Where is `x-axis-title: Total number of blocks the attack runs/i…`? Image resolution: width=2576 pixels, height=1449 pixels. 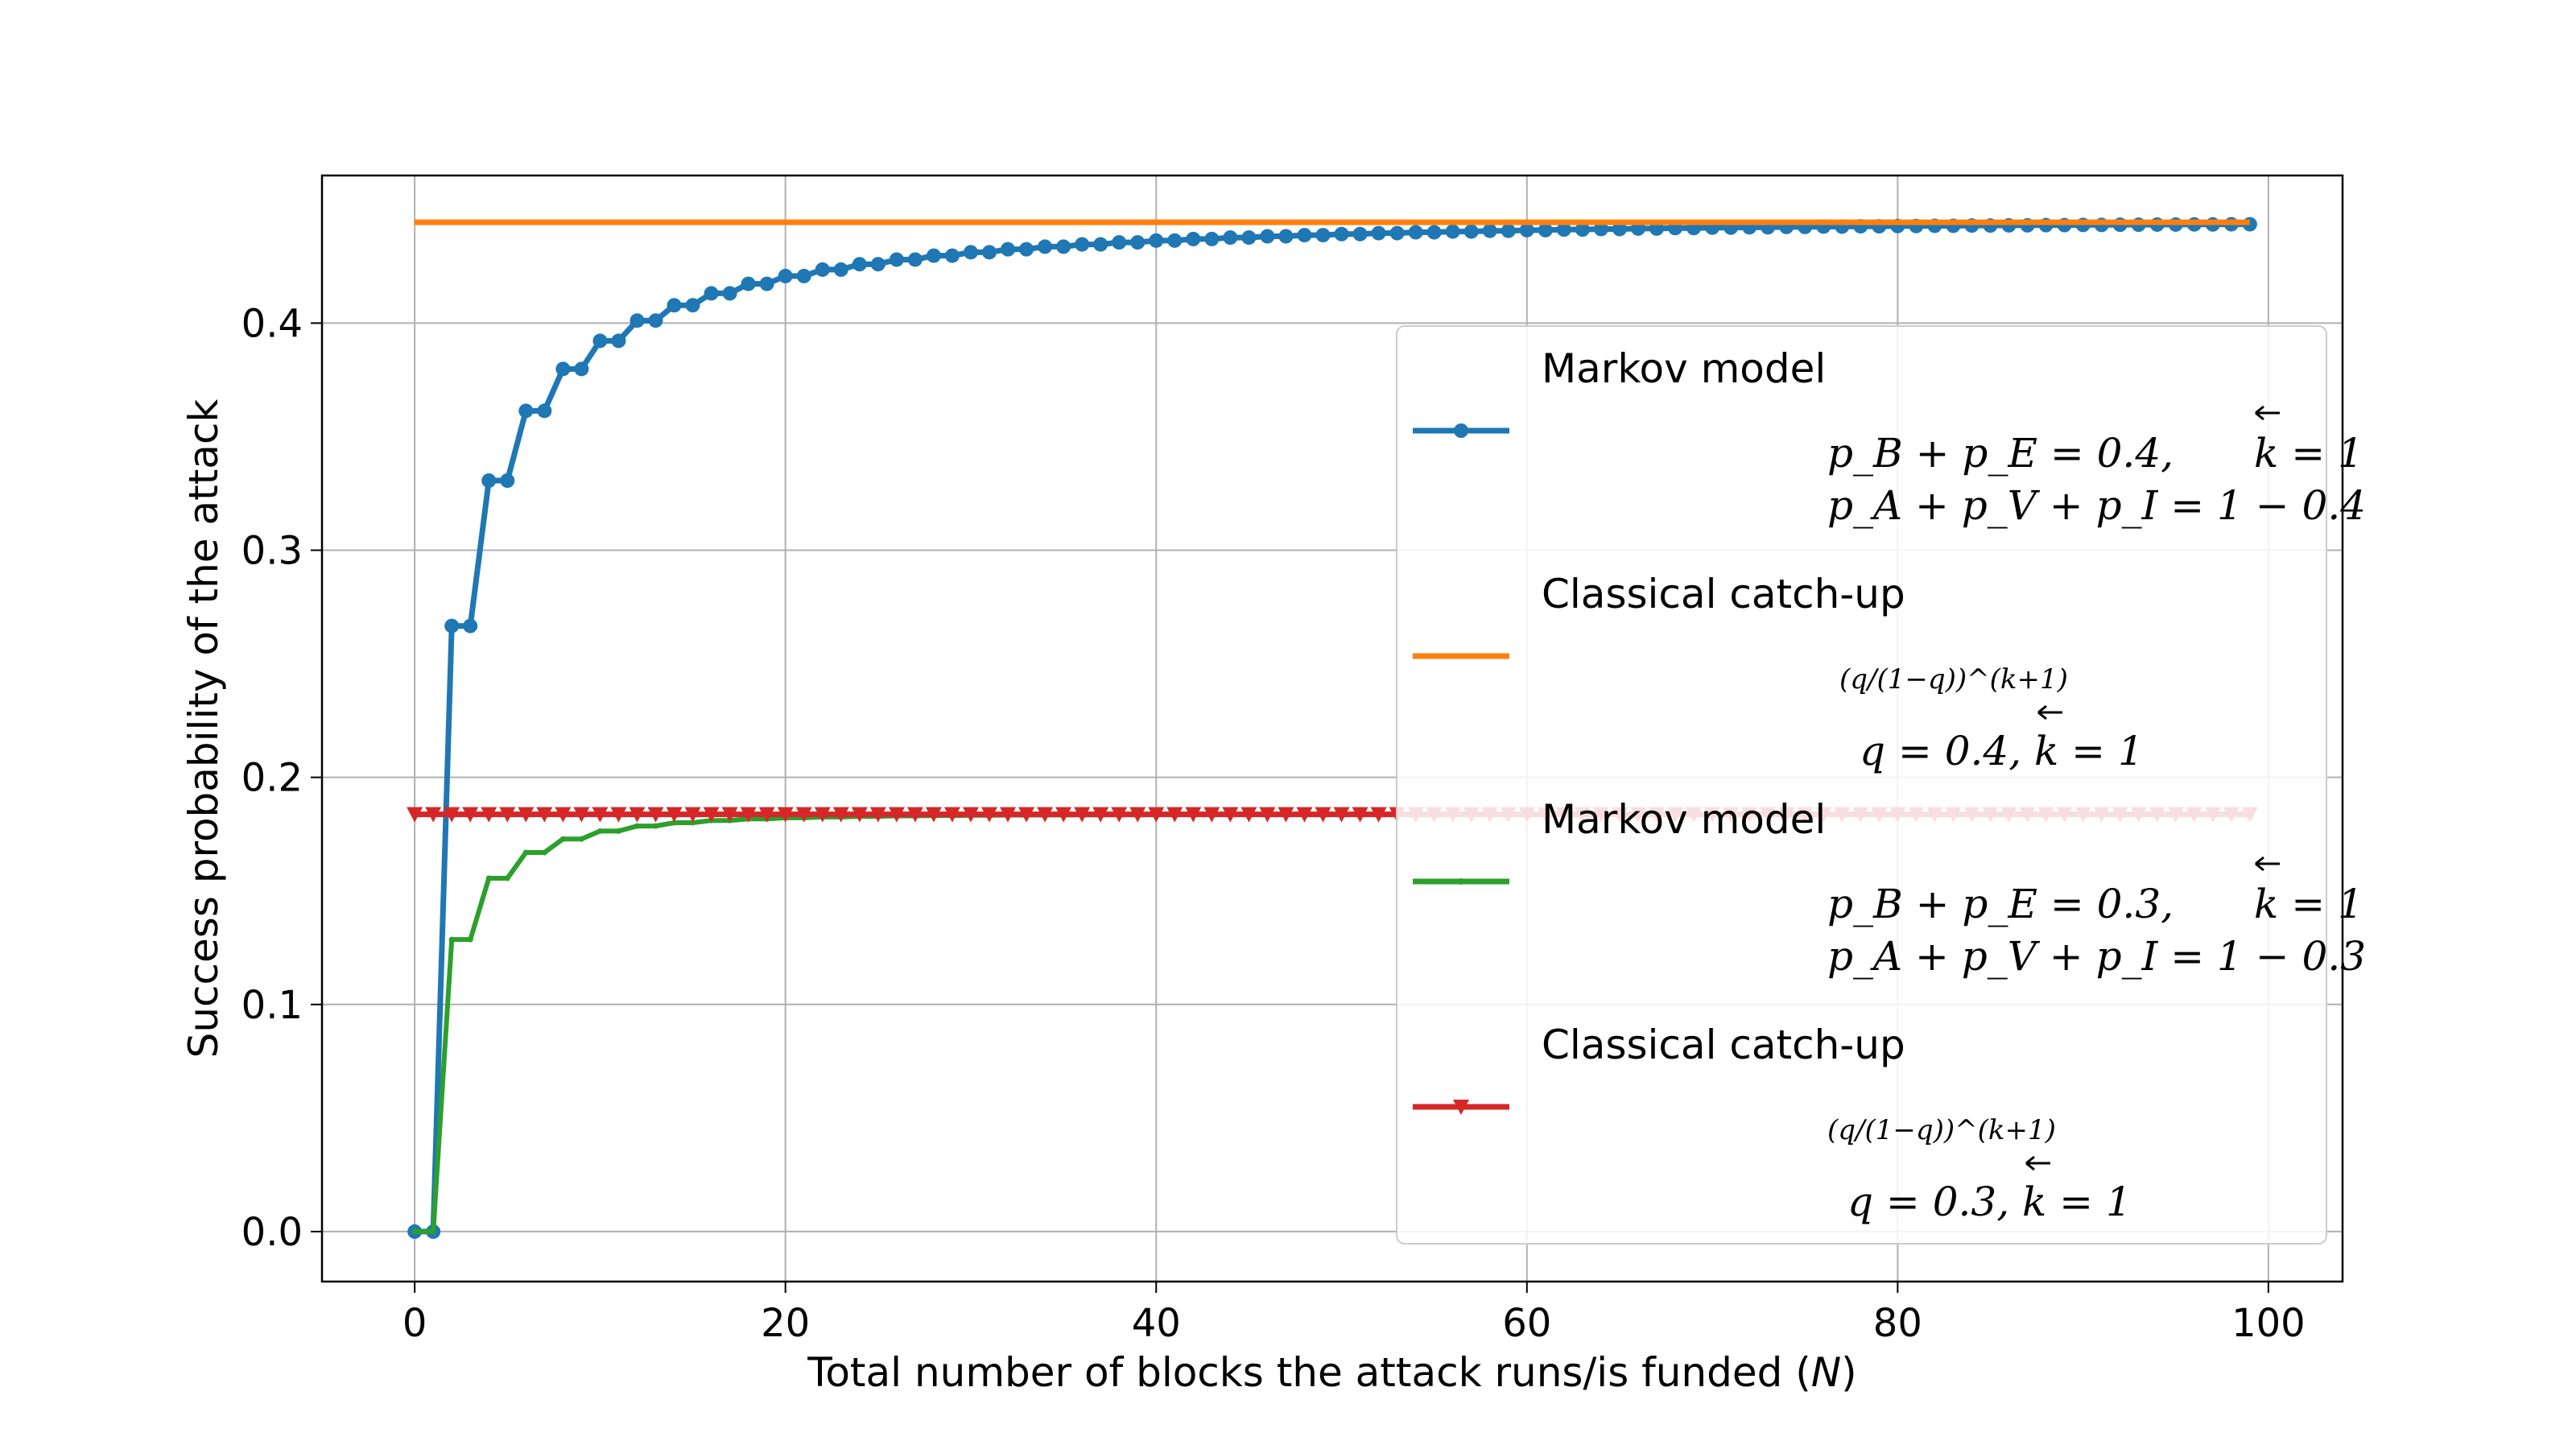
x-axis-title: Total number of blocks the attack runs/i… is located at coordinates (1331, 1372).